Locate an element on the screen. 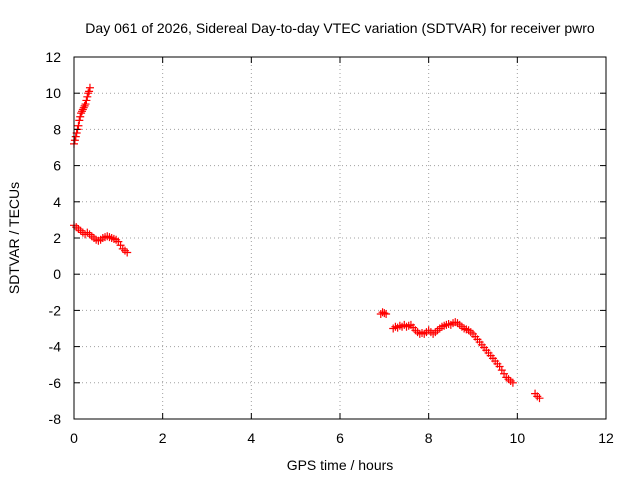  y-tick-label: 4 is located at coordinates (57, 202).